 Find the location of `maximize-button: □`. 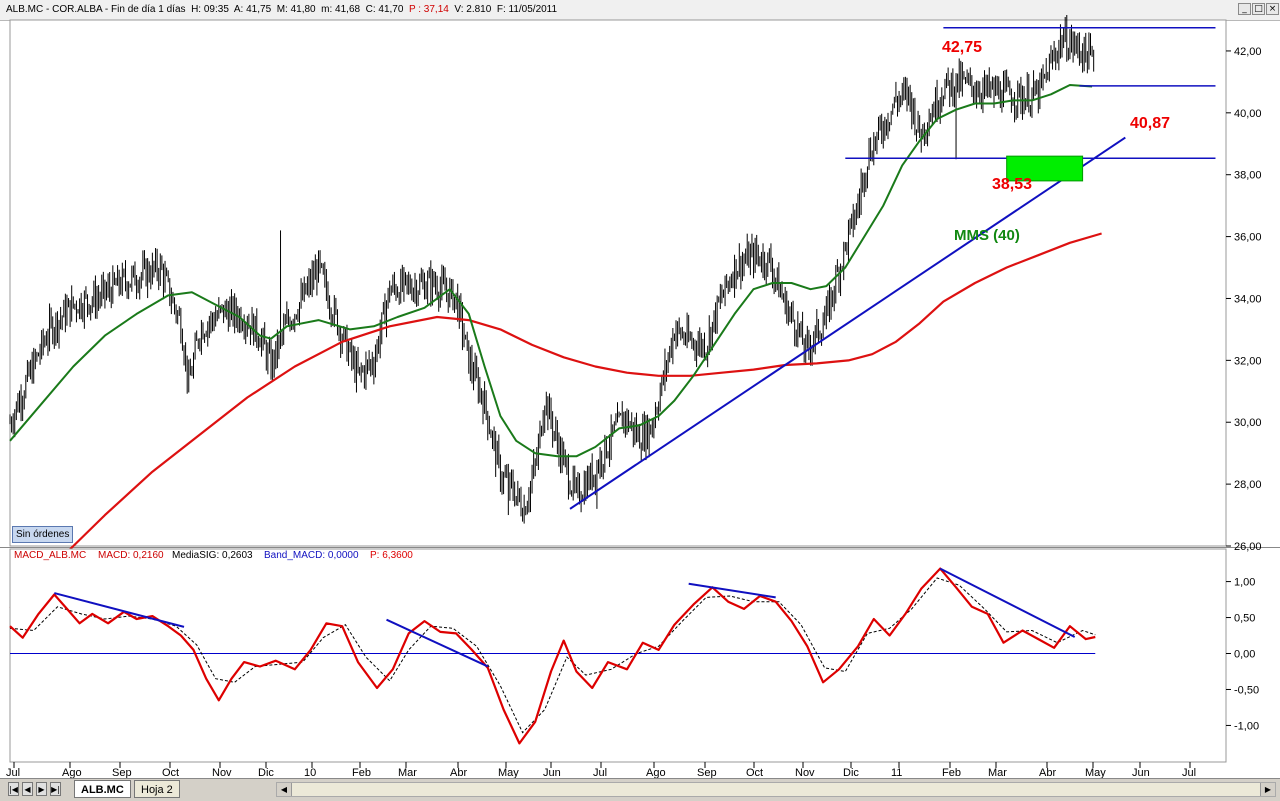

maximize-button: □ is located at coordinates (1258, 9).